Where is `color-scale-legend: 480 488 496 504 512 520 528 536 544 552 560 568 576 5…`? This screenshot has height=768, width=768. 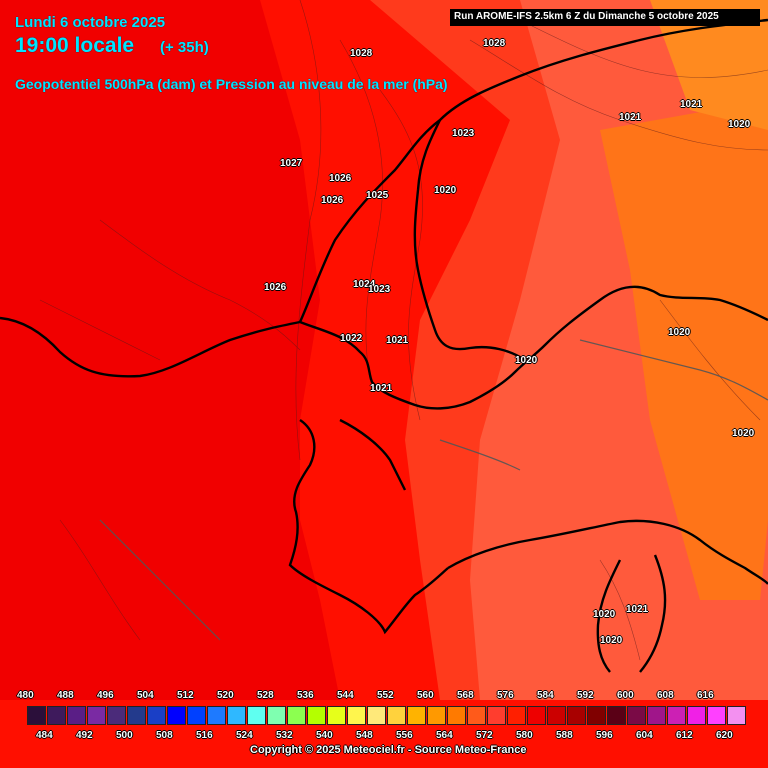
color-scale-legend: 480 488 496 504 512 520 528 536 544 552 560 568 576 5… is located at coordinates (384, 729).